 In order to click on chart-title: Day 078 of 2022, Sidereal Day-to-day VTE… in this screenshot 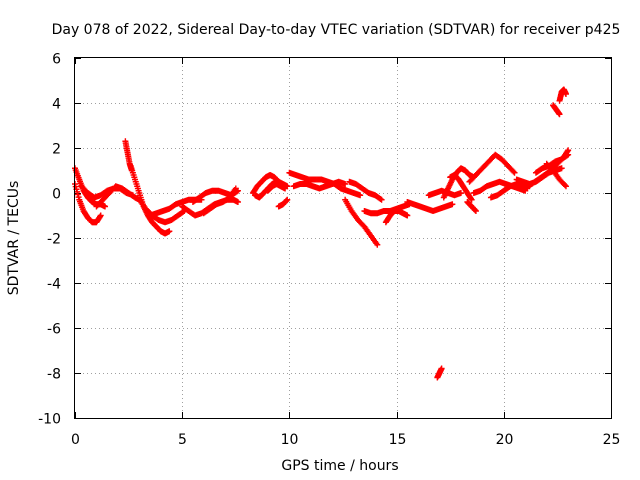, I will do `click(336, 30)`.